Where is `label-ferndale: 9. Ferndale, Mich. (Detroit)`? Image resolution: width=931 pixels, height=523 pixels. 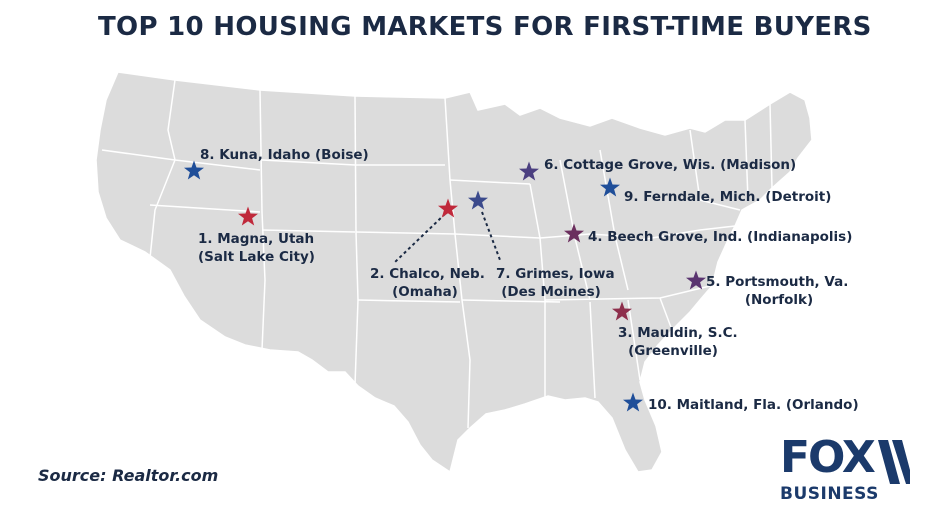
label-ferndale: 9. Ferndale, Mich. (Detroit) is located at coordinates (728, 197).